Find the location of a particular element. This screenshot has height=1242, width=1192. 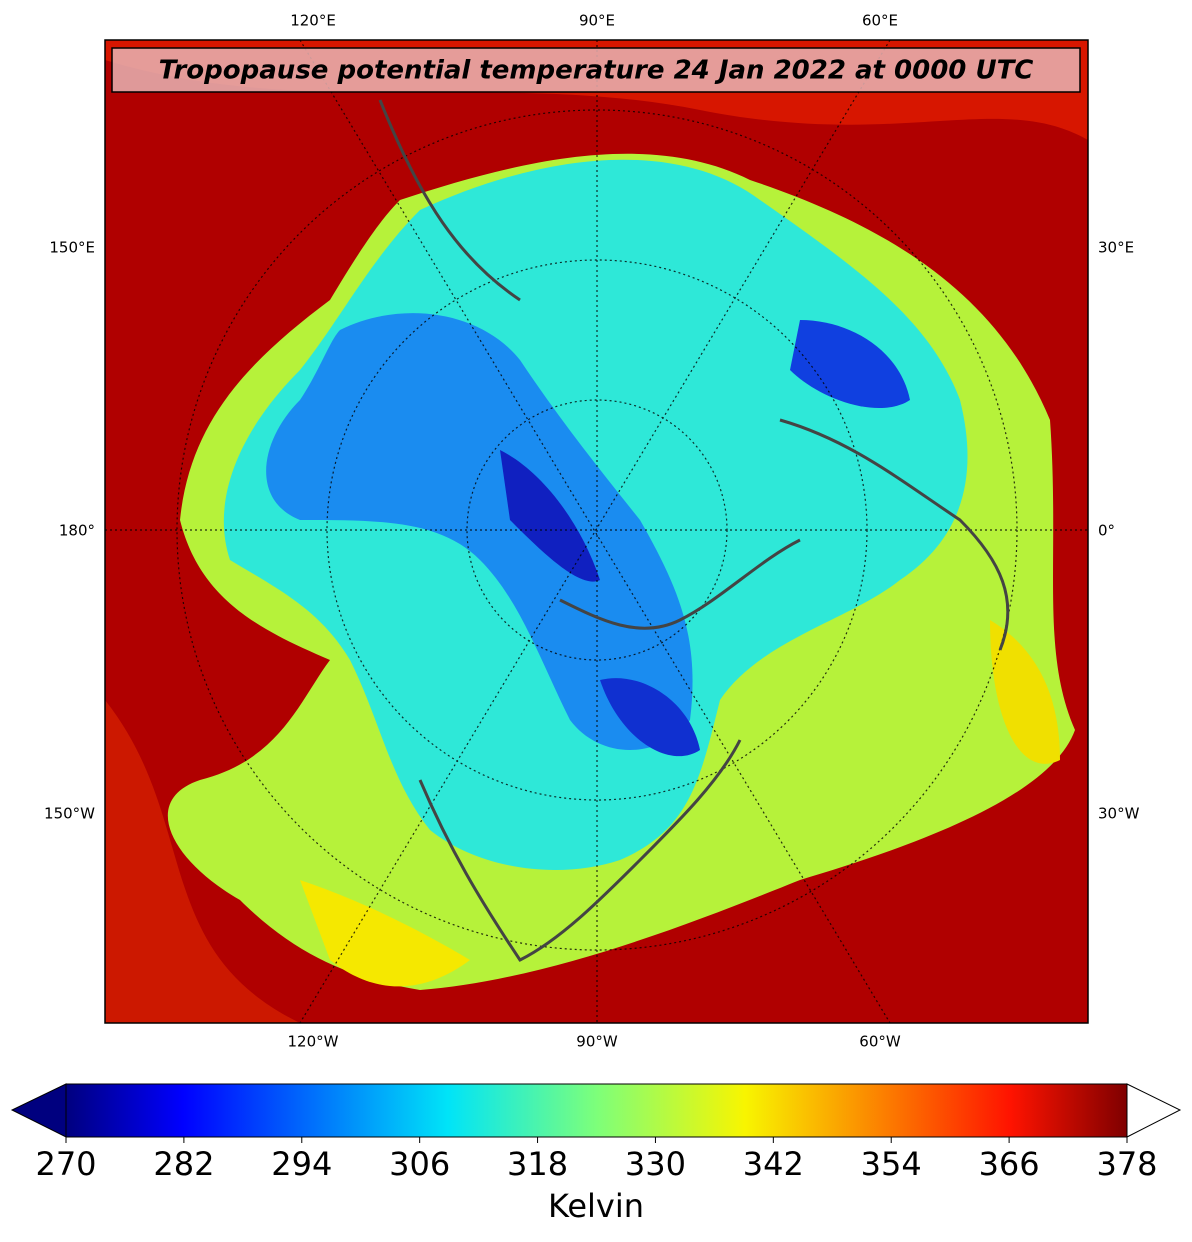

colorbar is located at coordinates (596, 1110).